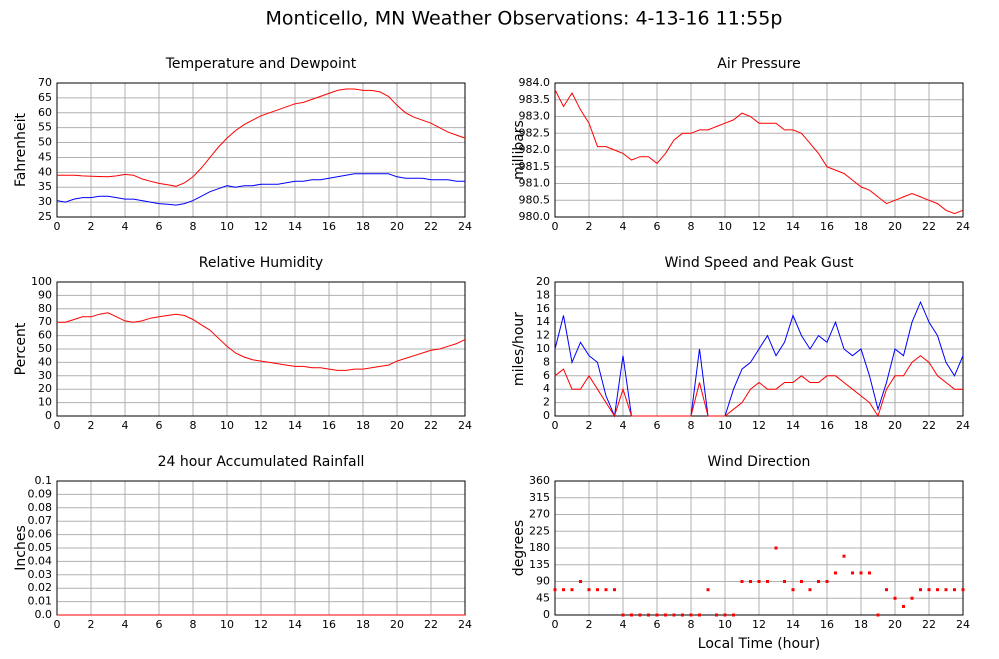 The height and width of the screenshot is (659, 999). What do you see at coordinates (519, 548) in the screenshot?
I see `y-axis-label: degrees` at bounding box center [519, 548].